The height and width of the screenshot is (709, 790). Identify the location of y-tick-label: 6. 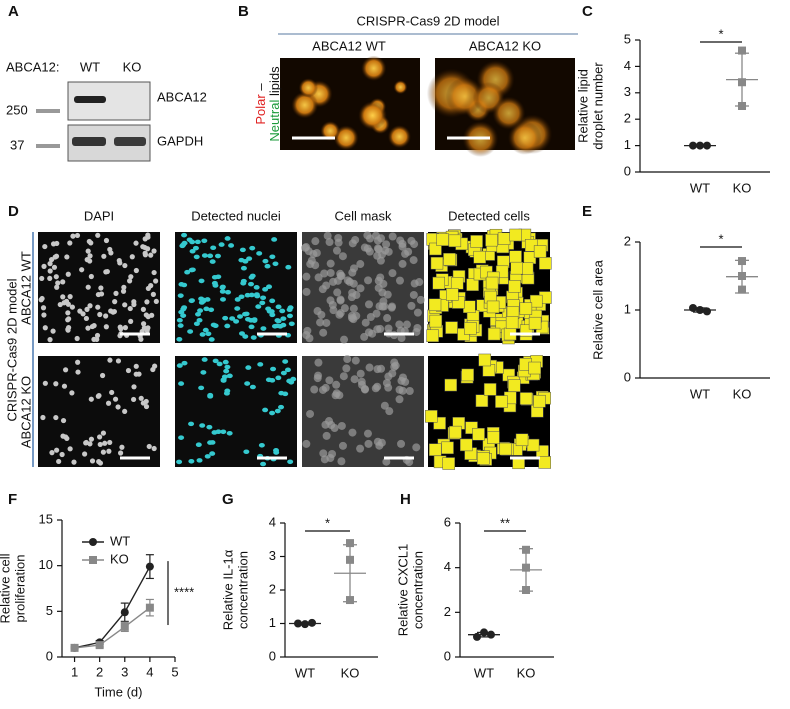
(447, 521).